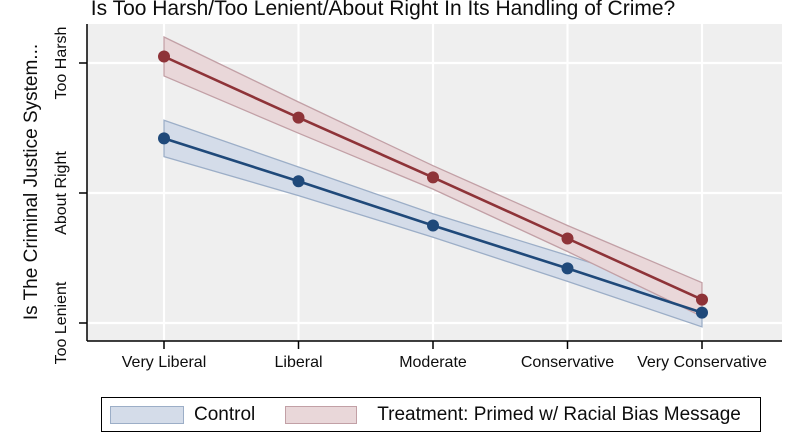  What do you see at coordinates (61, 322) in the screenshot?
I see `y-tick-label: Too Lenient` at bounding box center [61, 322].